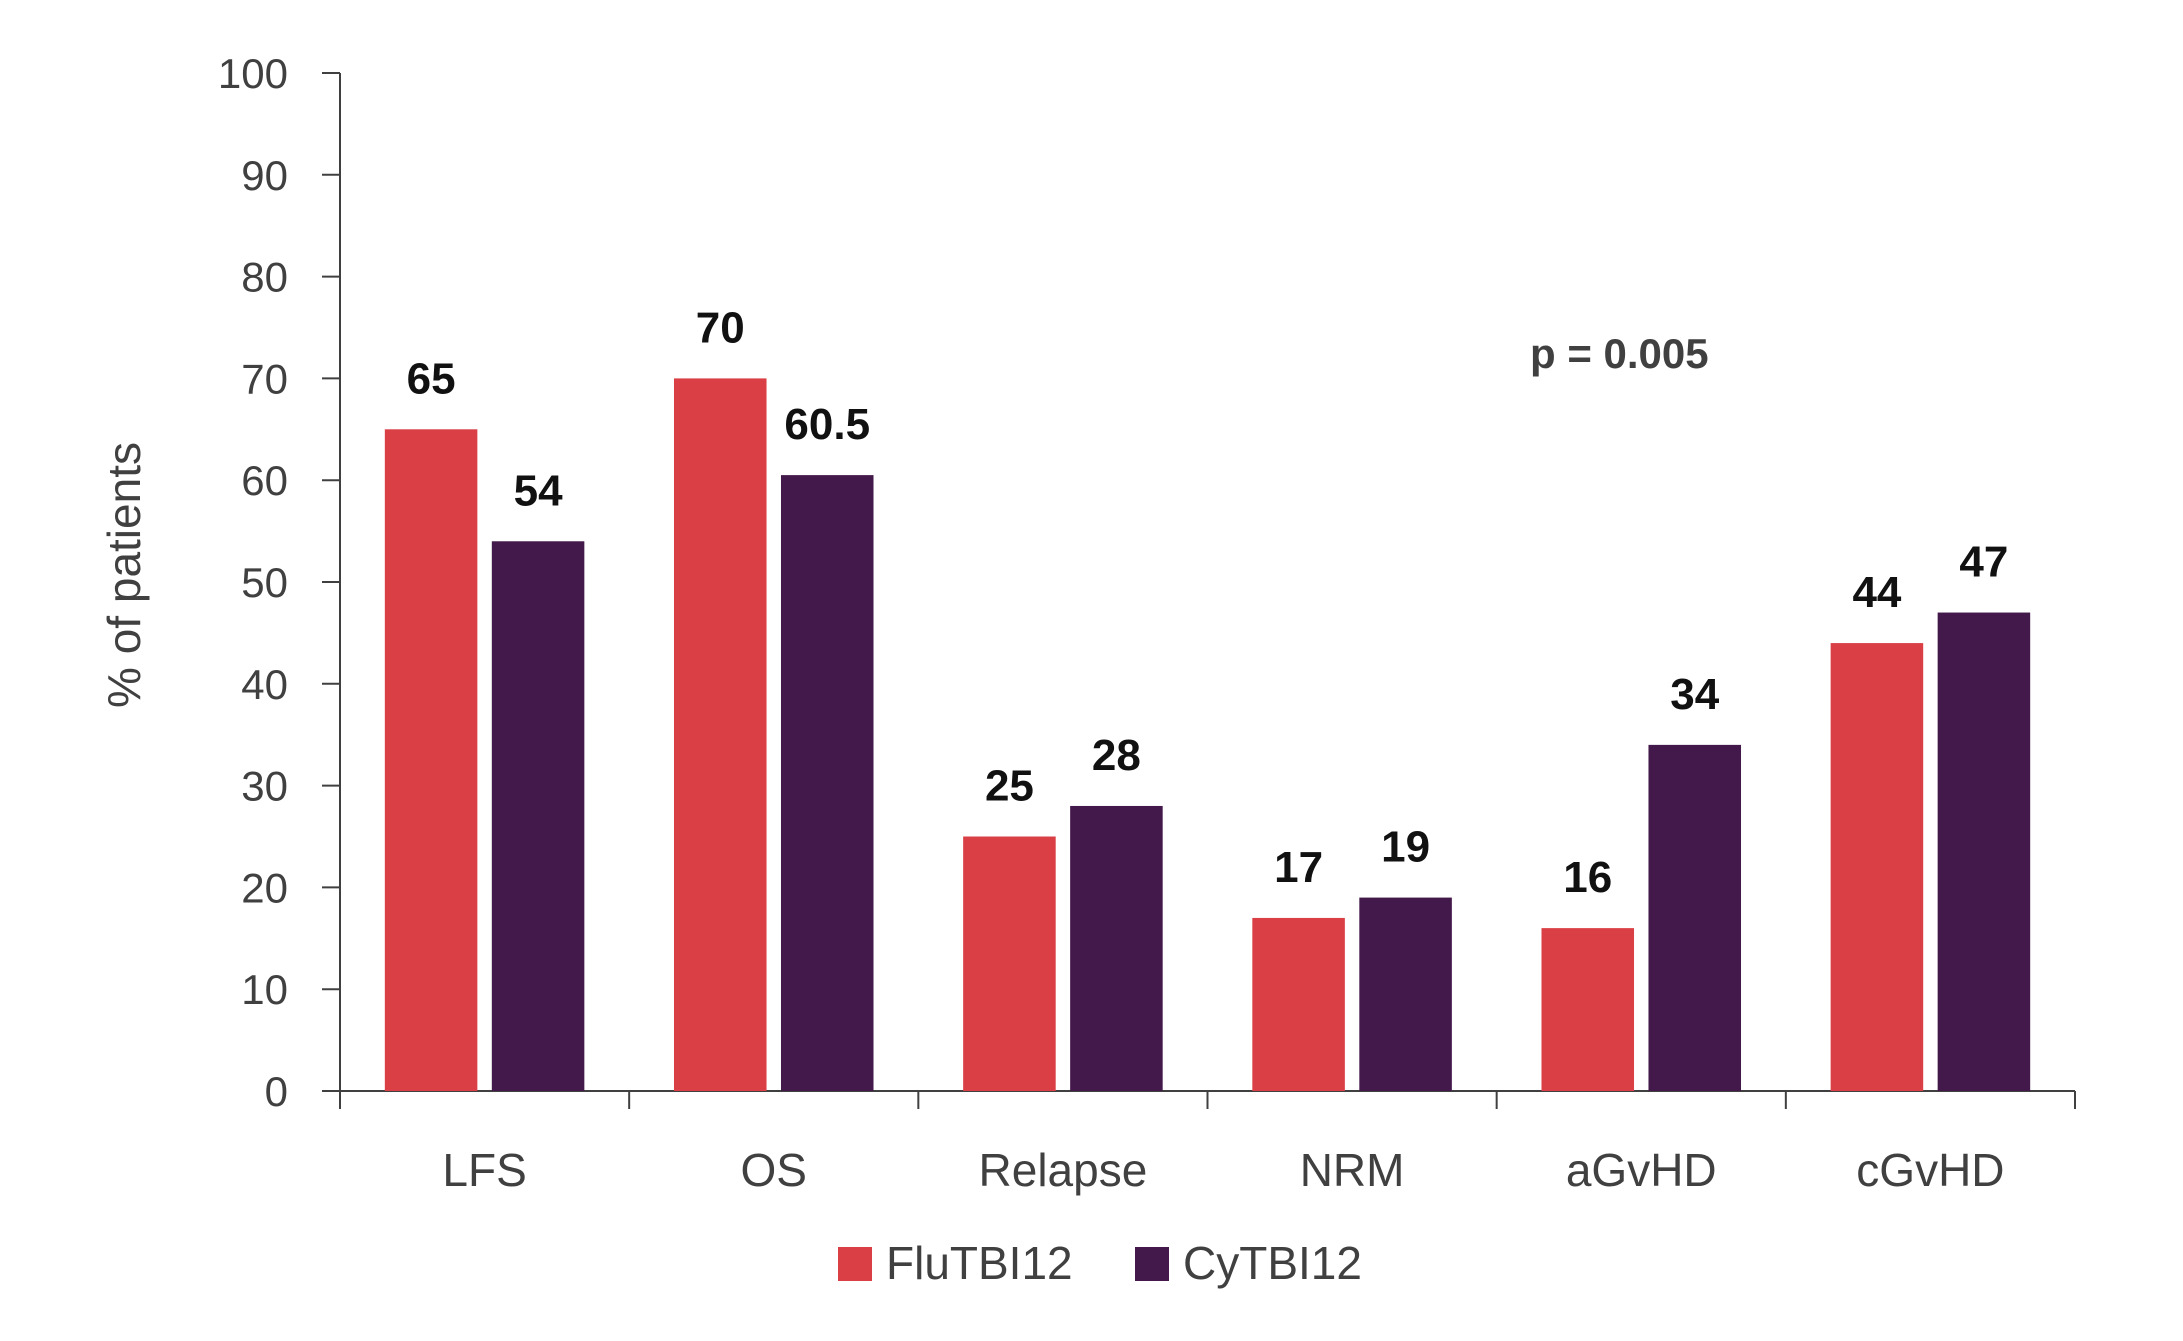  I want to click on x-category-label: LFS, so click(484, 1170).